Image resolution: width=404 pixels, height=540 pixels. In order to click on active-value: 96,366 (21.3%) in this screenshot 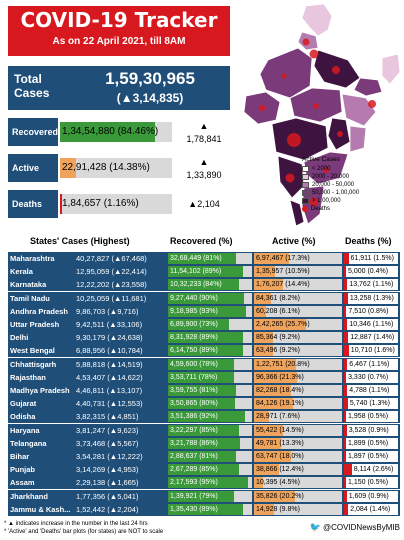, I will do `click(280, 377)`.